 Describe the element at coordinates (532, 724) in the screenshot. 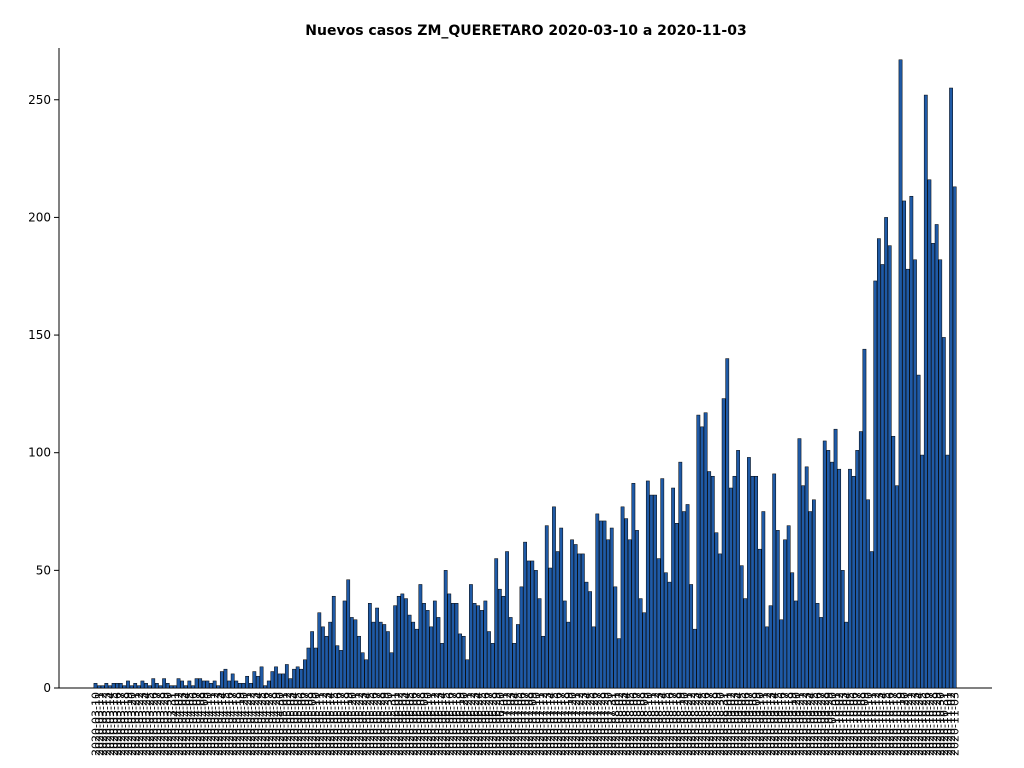

I see `x-tick-label: 2020-07-09` at that location.